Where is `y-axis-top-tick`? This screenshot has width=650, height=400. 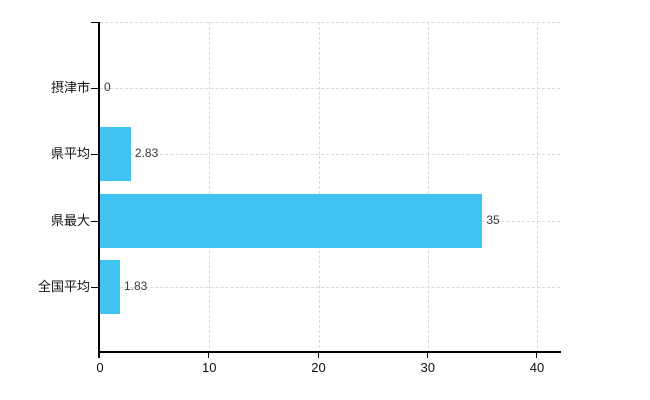 y-axis-top-tick is located at coordinates (94, 22).